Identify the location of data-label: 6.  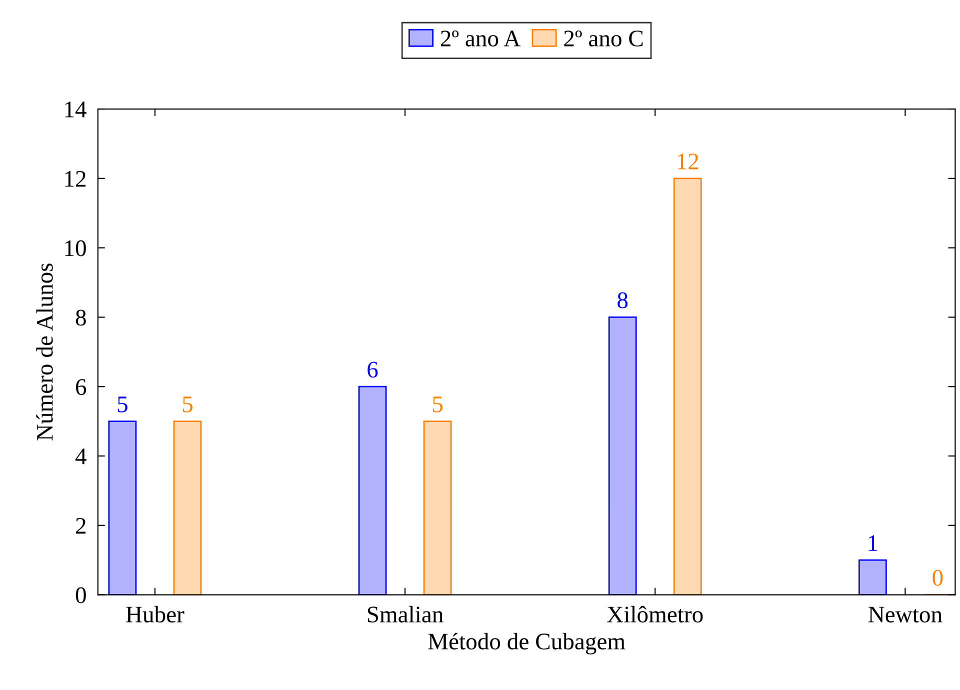
(373, 370).